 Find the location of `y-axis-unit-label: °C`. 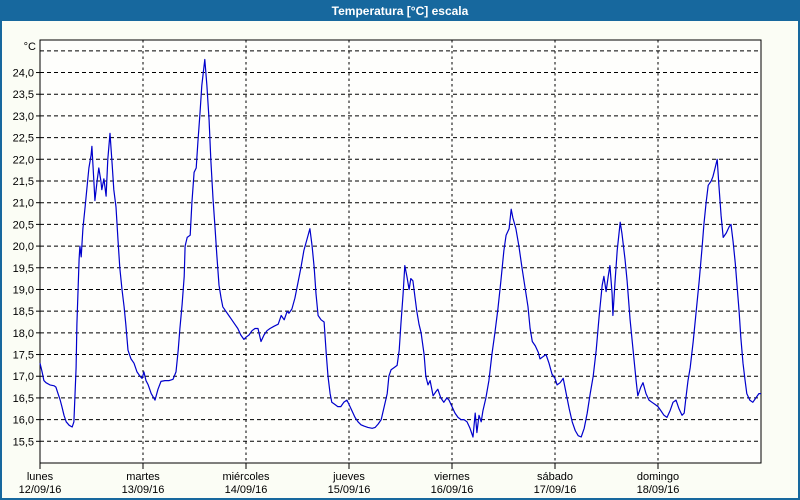

y-axis-unit-label: °C is located at coordinates (30, 47).